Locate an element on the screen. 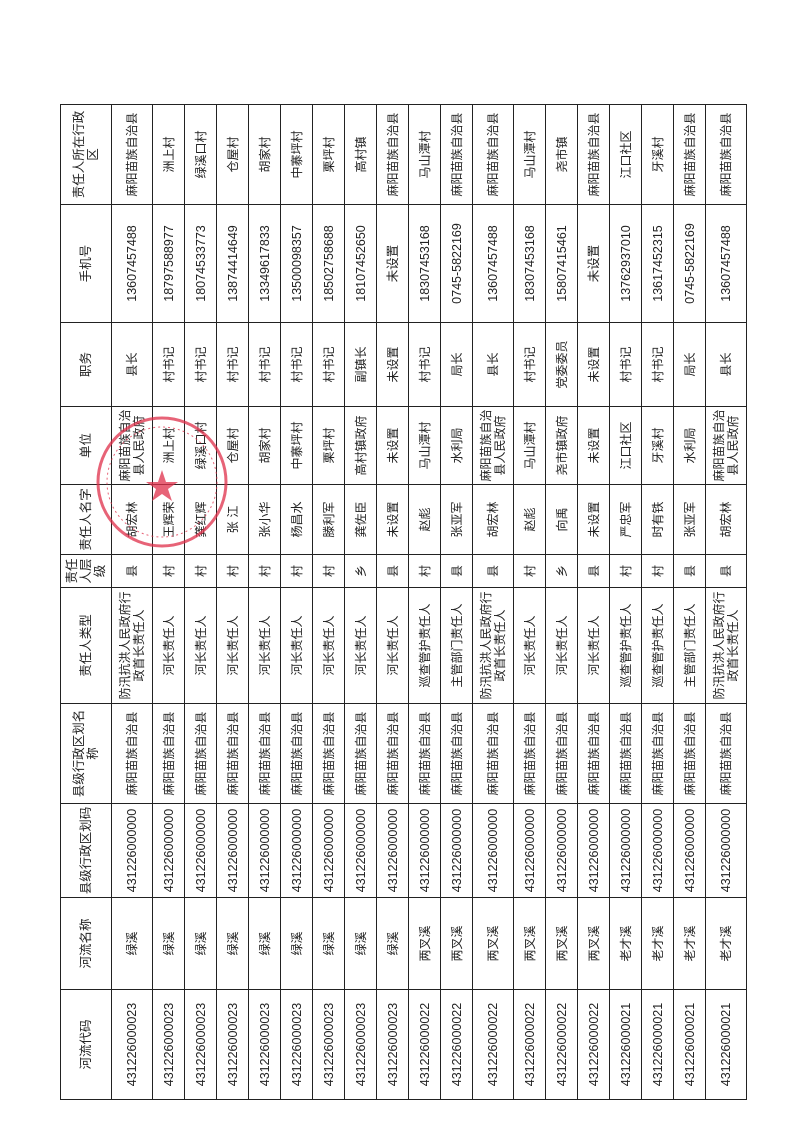  cell-person-name: 赵彪 is located at coordinates (529, 519).